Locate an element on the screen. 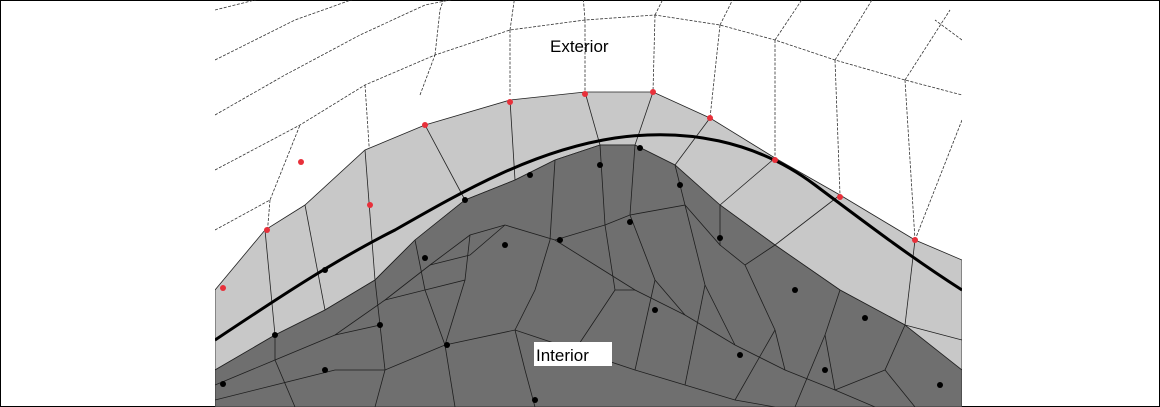 The height and width of the screenshot is (407, 1160). exterior-label: Exterior is located at coordinates (579, 46).